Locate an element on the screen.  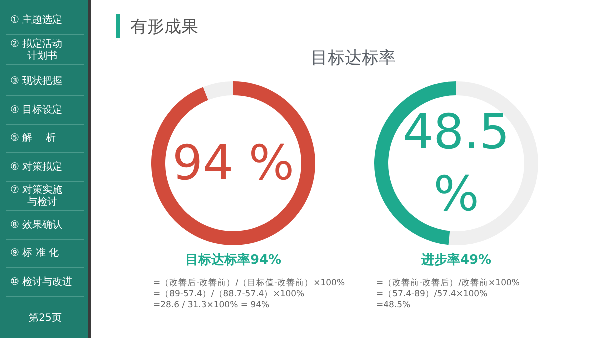
text: ② 拟定活动计划书 is located at coordinates (36, 50).